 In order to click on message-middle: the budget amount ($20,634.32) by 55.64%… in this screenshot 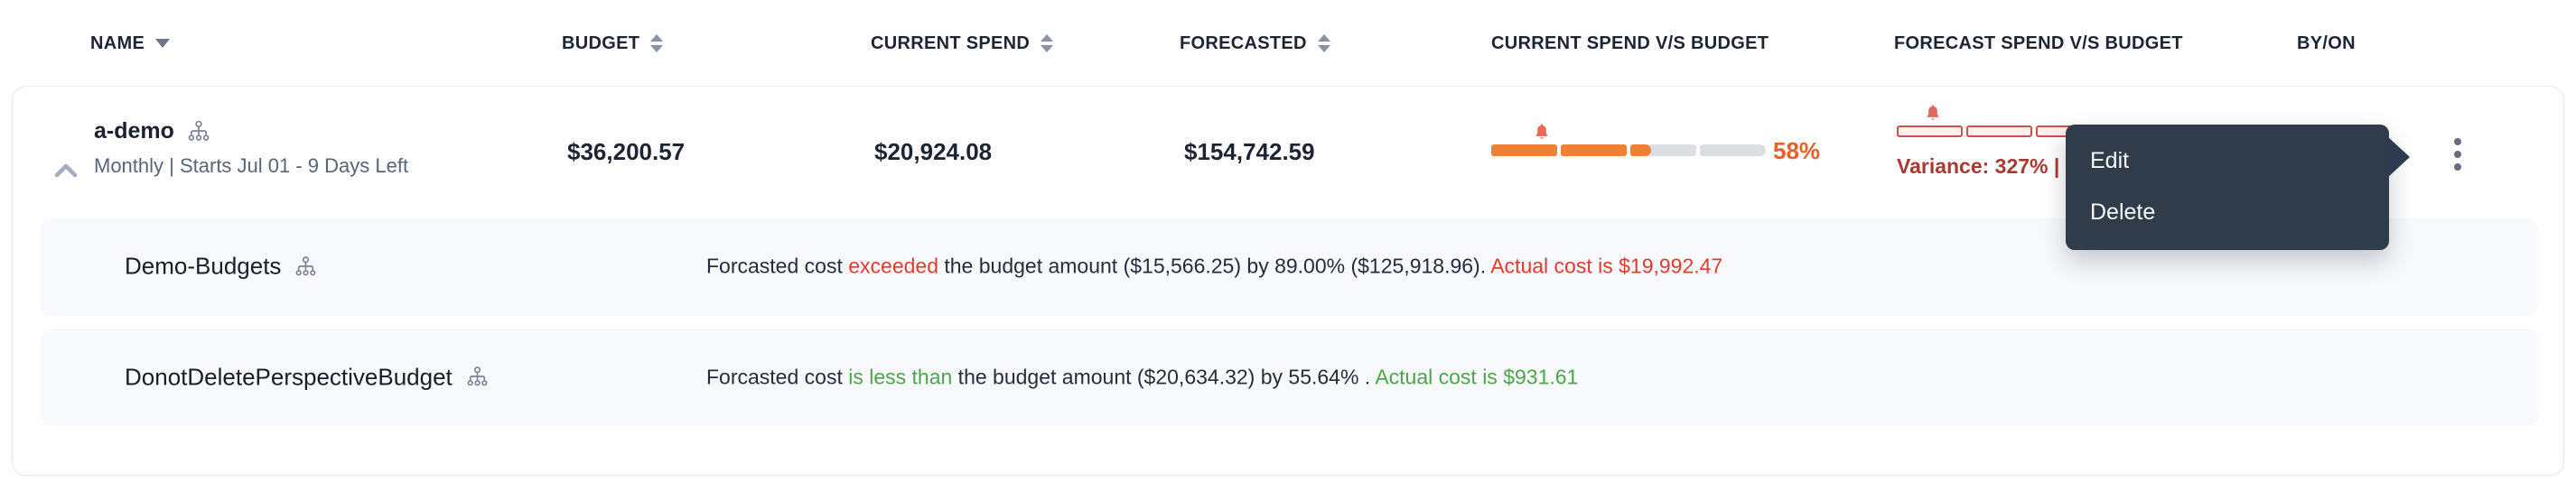, I will do `click(1164, 376)`.